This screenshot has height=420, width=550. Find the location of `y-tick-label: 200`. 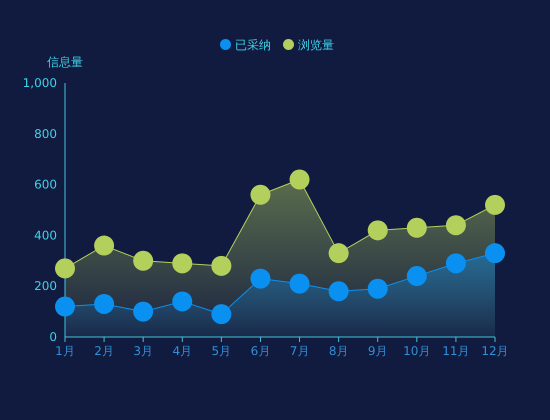

y-tick-label: 200 is located at coordinates (45, 286).